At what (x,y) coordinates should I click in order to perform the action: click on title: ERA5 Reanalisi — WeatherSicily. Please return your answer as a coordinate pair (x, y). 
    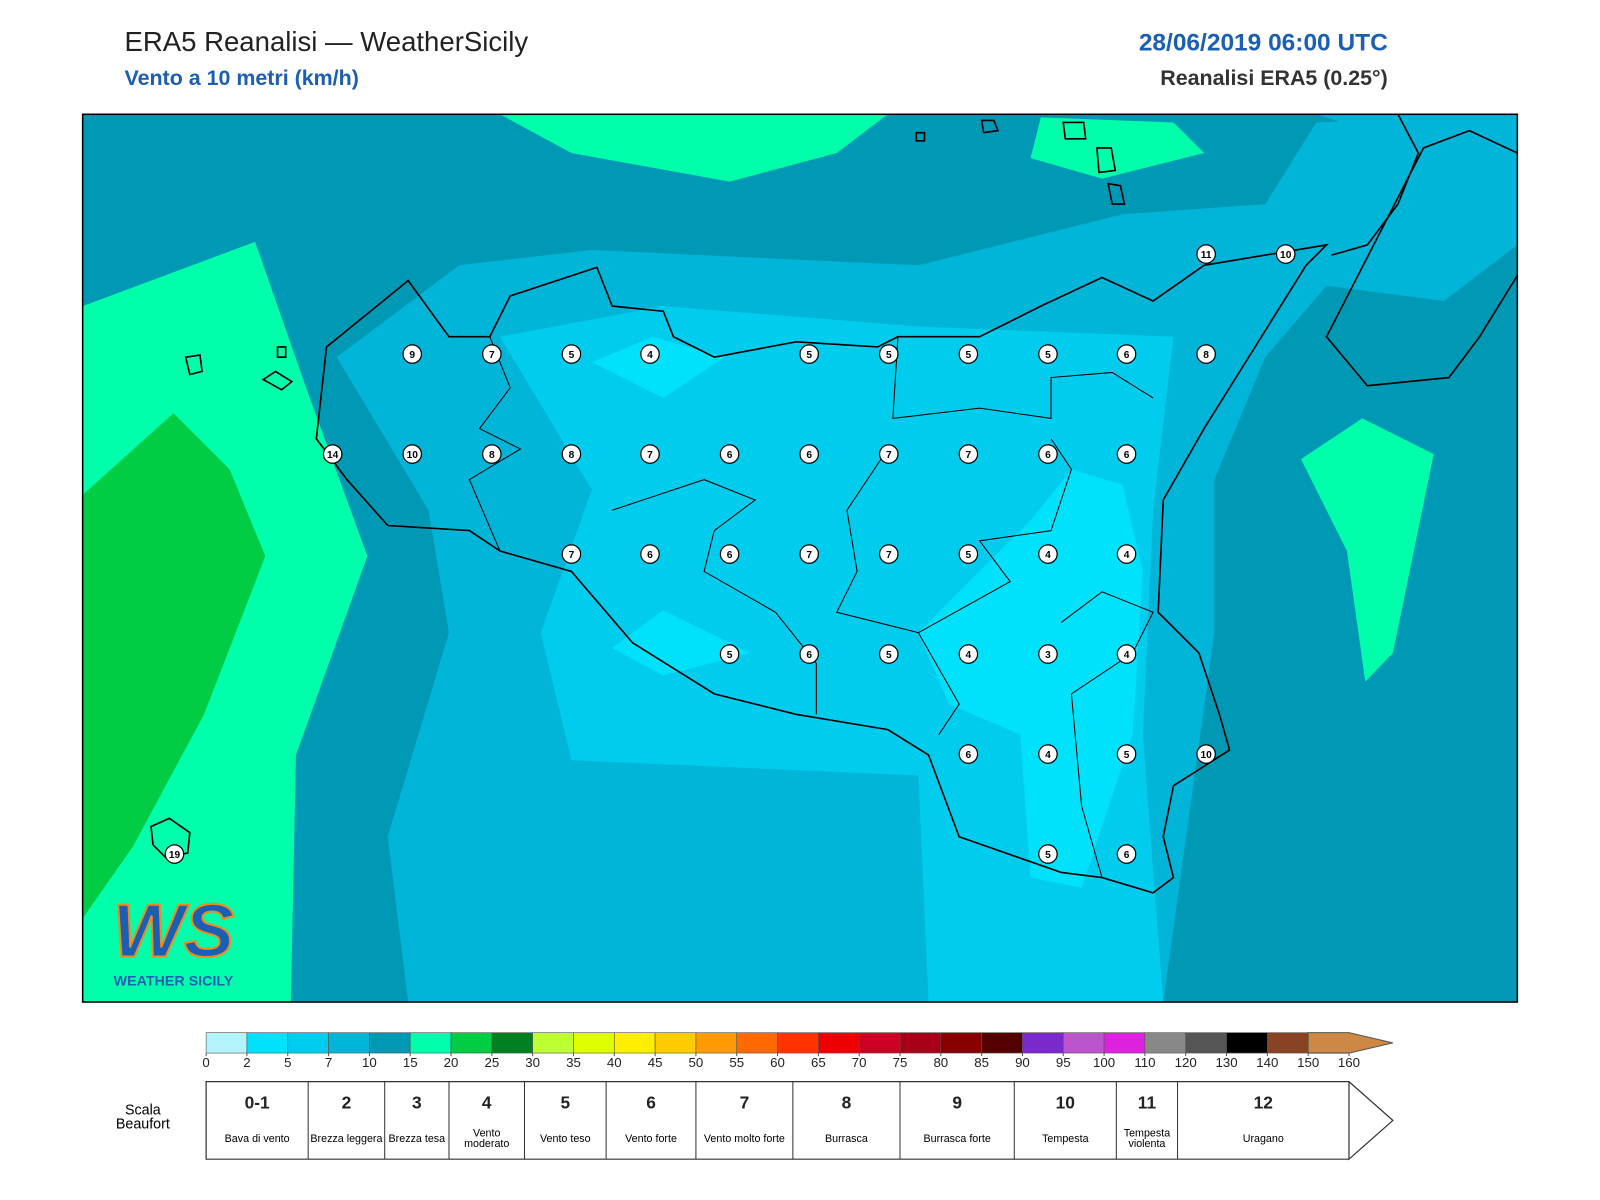
    Looking at the image, I should click on (326, 41).